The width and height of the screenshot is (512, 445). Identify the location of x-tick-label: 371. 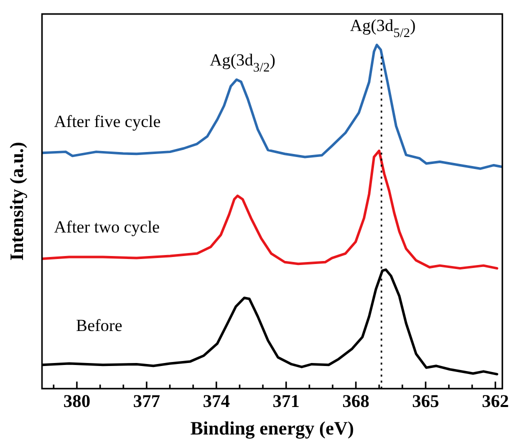
(286, 401).